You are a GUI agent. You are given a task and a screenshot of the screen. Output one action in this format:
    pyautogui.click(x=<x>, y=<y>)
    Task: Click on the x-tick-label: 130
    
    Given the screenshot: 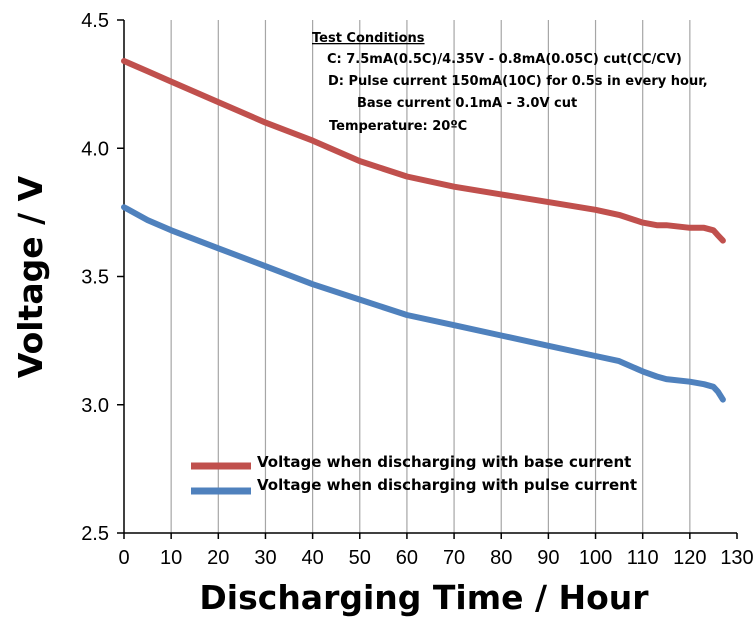 What is the action you would take?
    pyautogui.click(x=736, y=558)
    